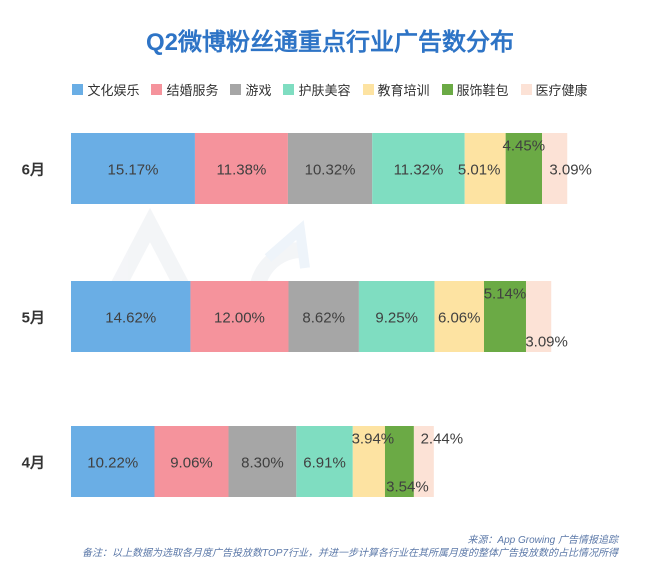  What do you see at coordinates (33, 170) in the screenshot?
I see `category-label: 6月` at bounding box center [33, 170].